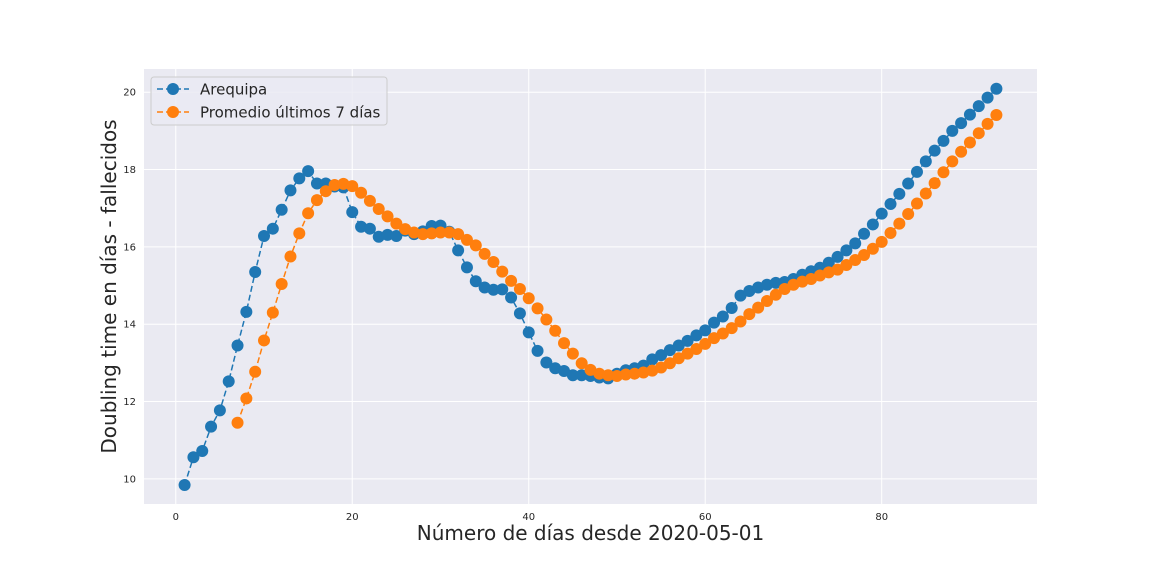  I want to click on x-tick-label: 40, so click(528, 517).